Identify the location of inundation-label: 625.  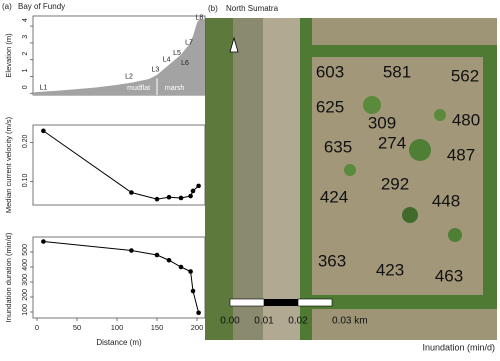
(330, 106).